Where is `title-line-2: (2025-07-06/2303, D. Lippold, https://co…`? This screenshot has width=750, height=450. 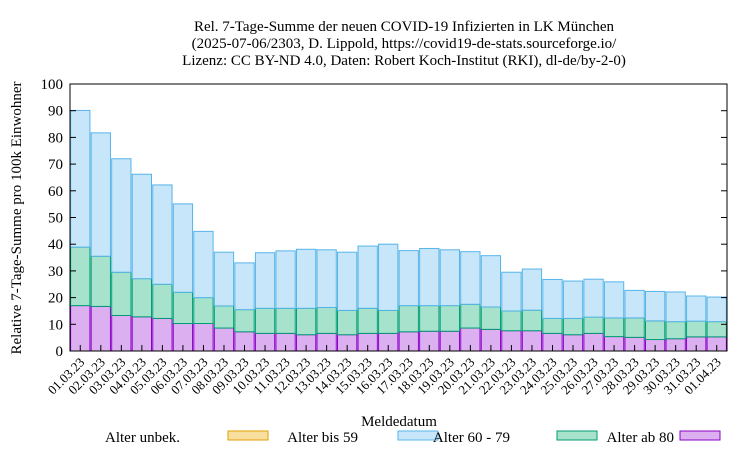 title-line-2: (2025-07-06/2303, D. Lippold, https://co… is located at coordinates (404, 44).